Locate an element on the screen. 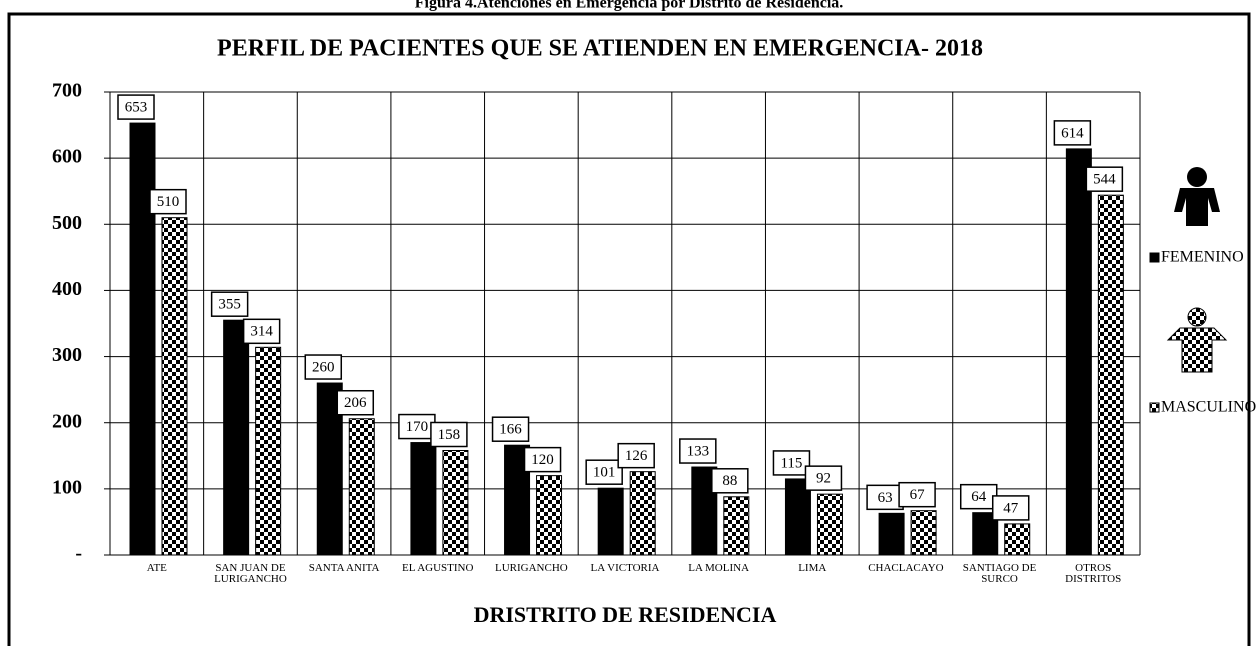 This screenshot has height=646, width=1258. value-label: 510 is located at coordinates (168, 202).